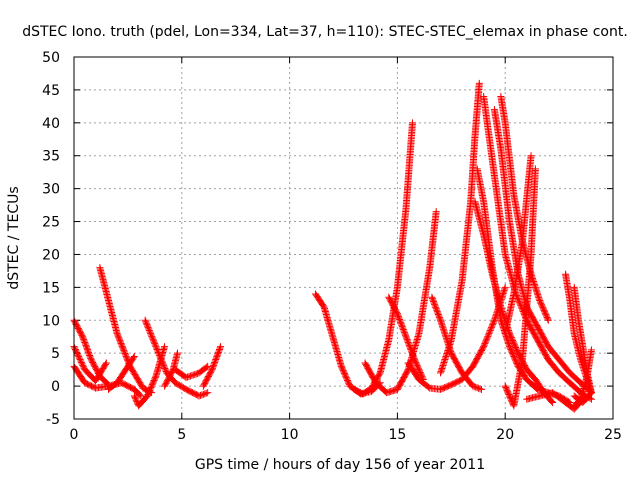  I want to click on x-tick-label: 5, so click(181, 435).